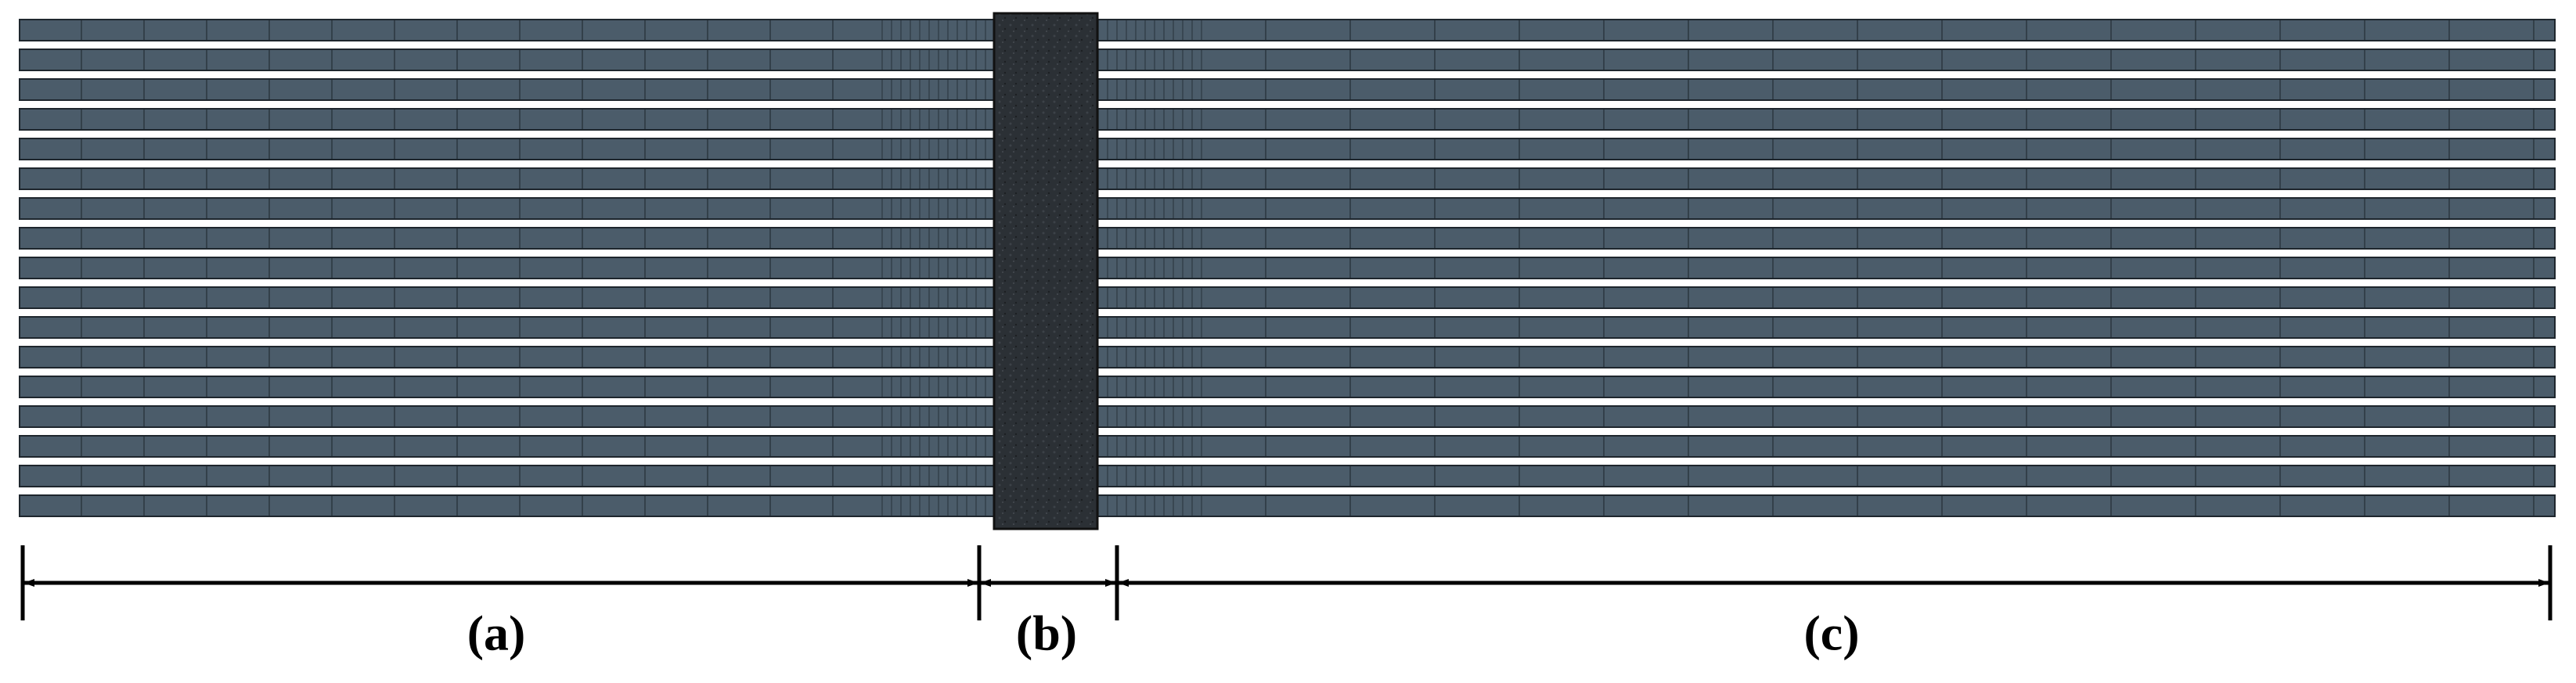  Describe the element at coordinates (1046, 633) in the screenshot. I see `label-b: (b)` at that location.